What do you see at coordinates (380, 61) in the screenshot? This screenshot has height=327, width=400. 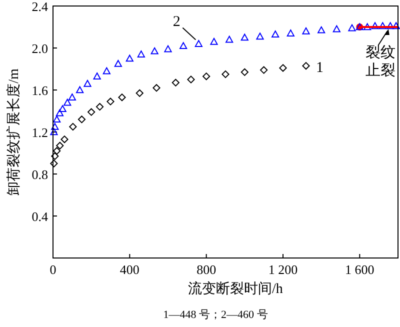 I see `annotation: 裂纹止裂` at bounding box center [380, 61].